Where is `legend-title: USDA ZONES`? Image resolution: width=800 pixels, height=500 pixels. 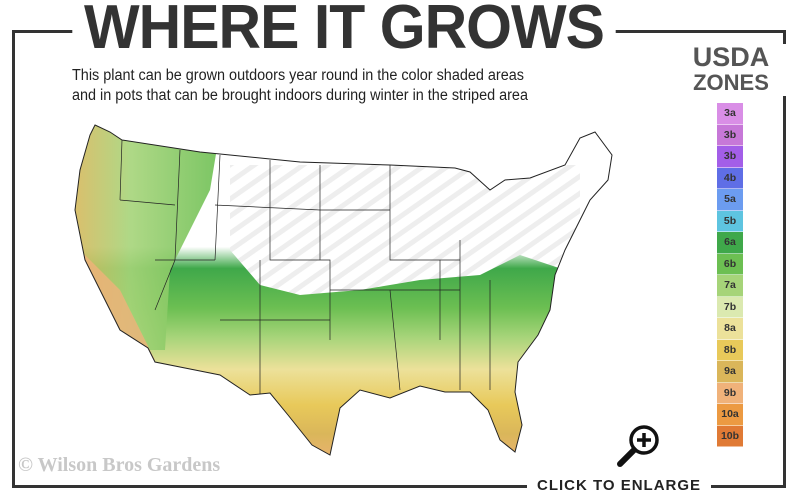 legend-title: USDA ZONES is located at coordinates (731, 70).